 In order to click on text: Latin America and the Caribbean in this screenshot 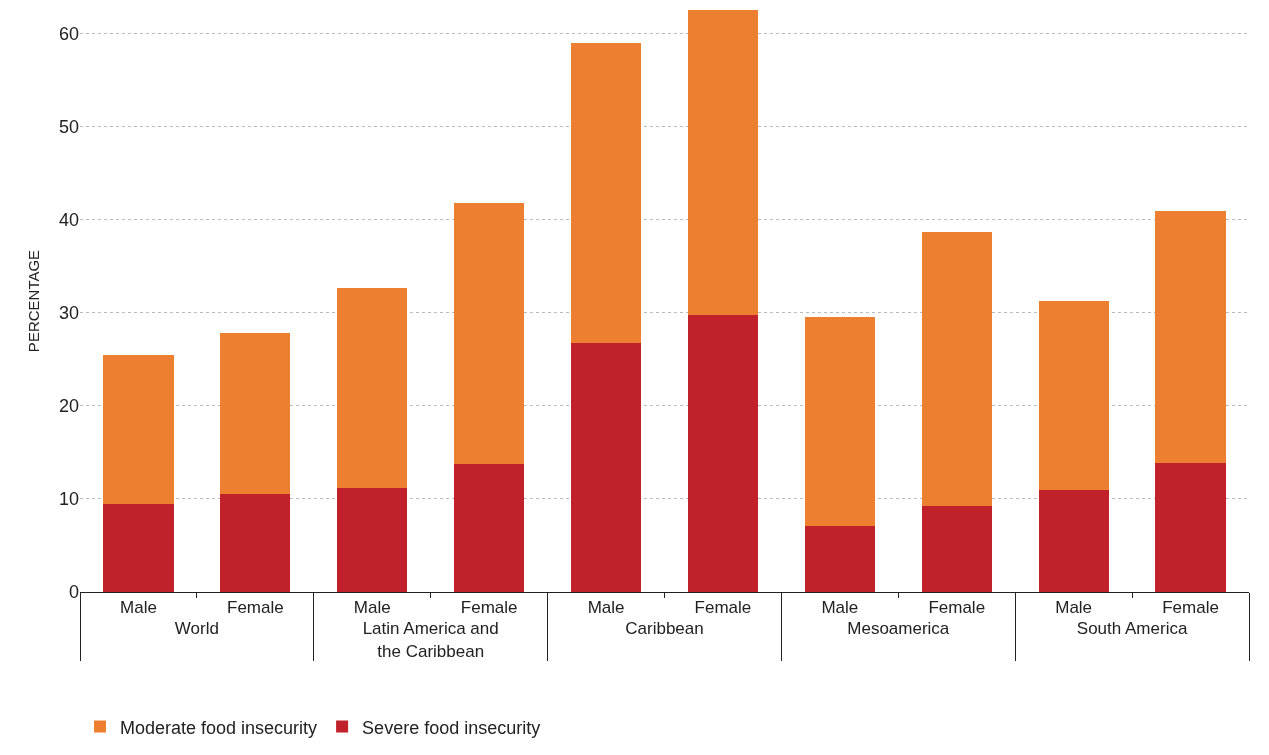, I will do `click(430, 640)`.